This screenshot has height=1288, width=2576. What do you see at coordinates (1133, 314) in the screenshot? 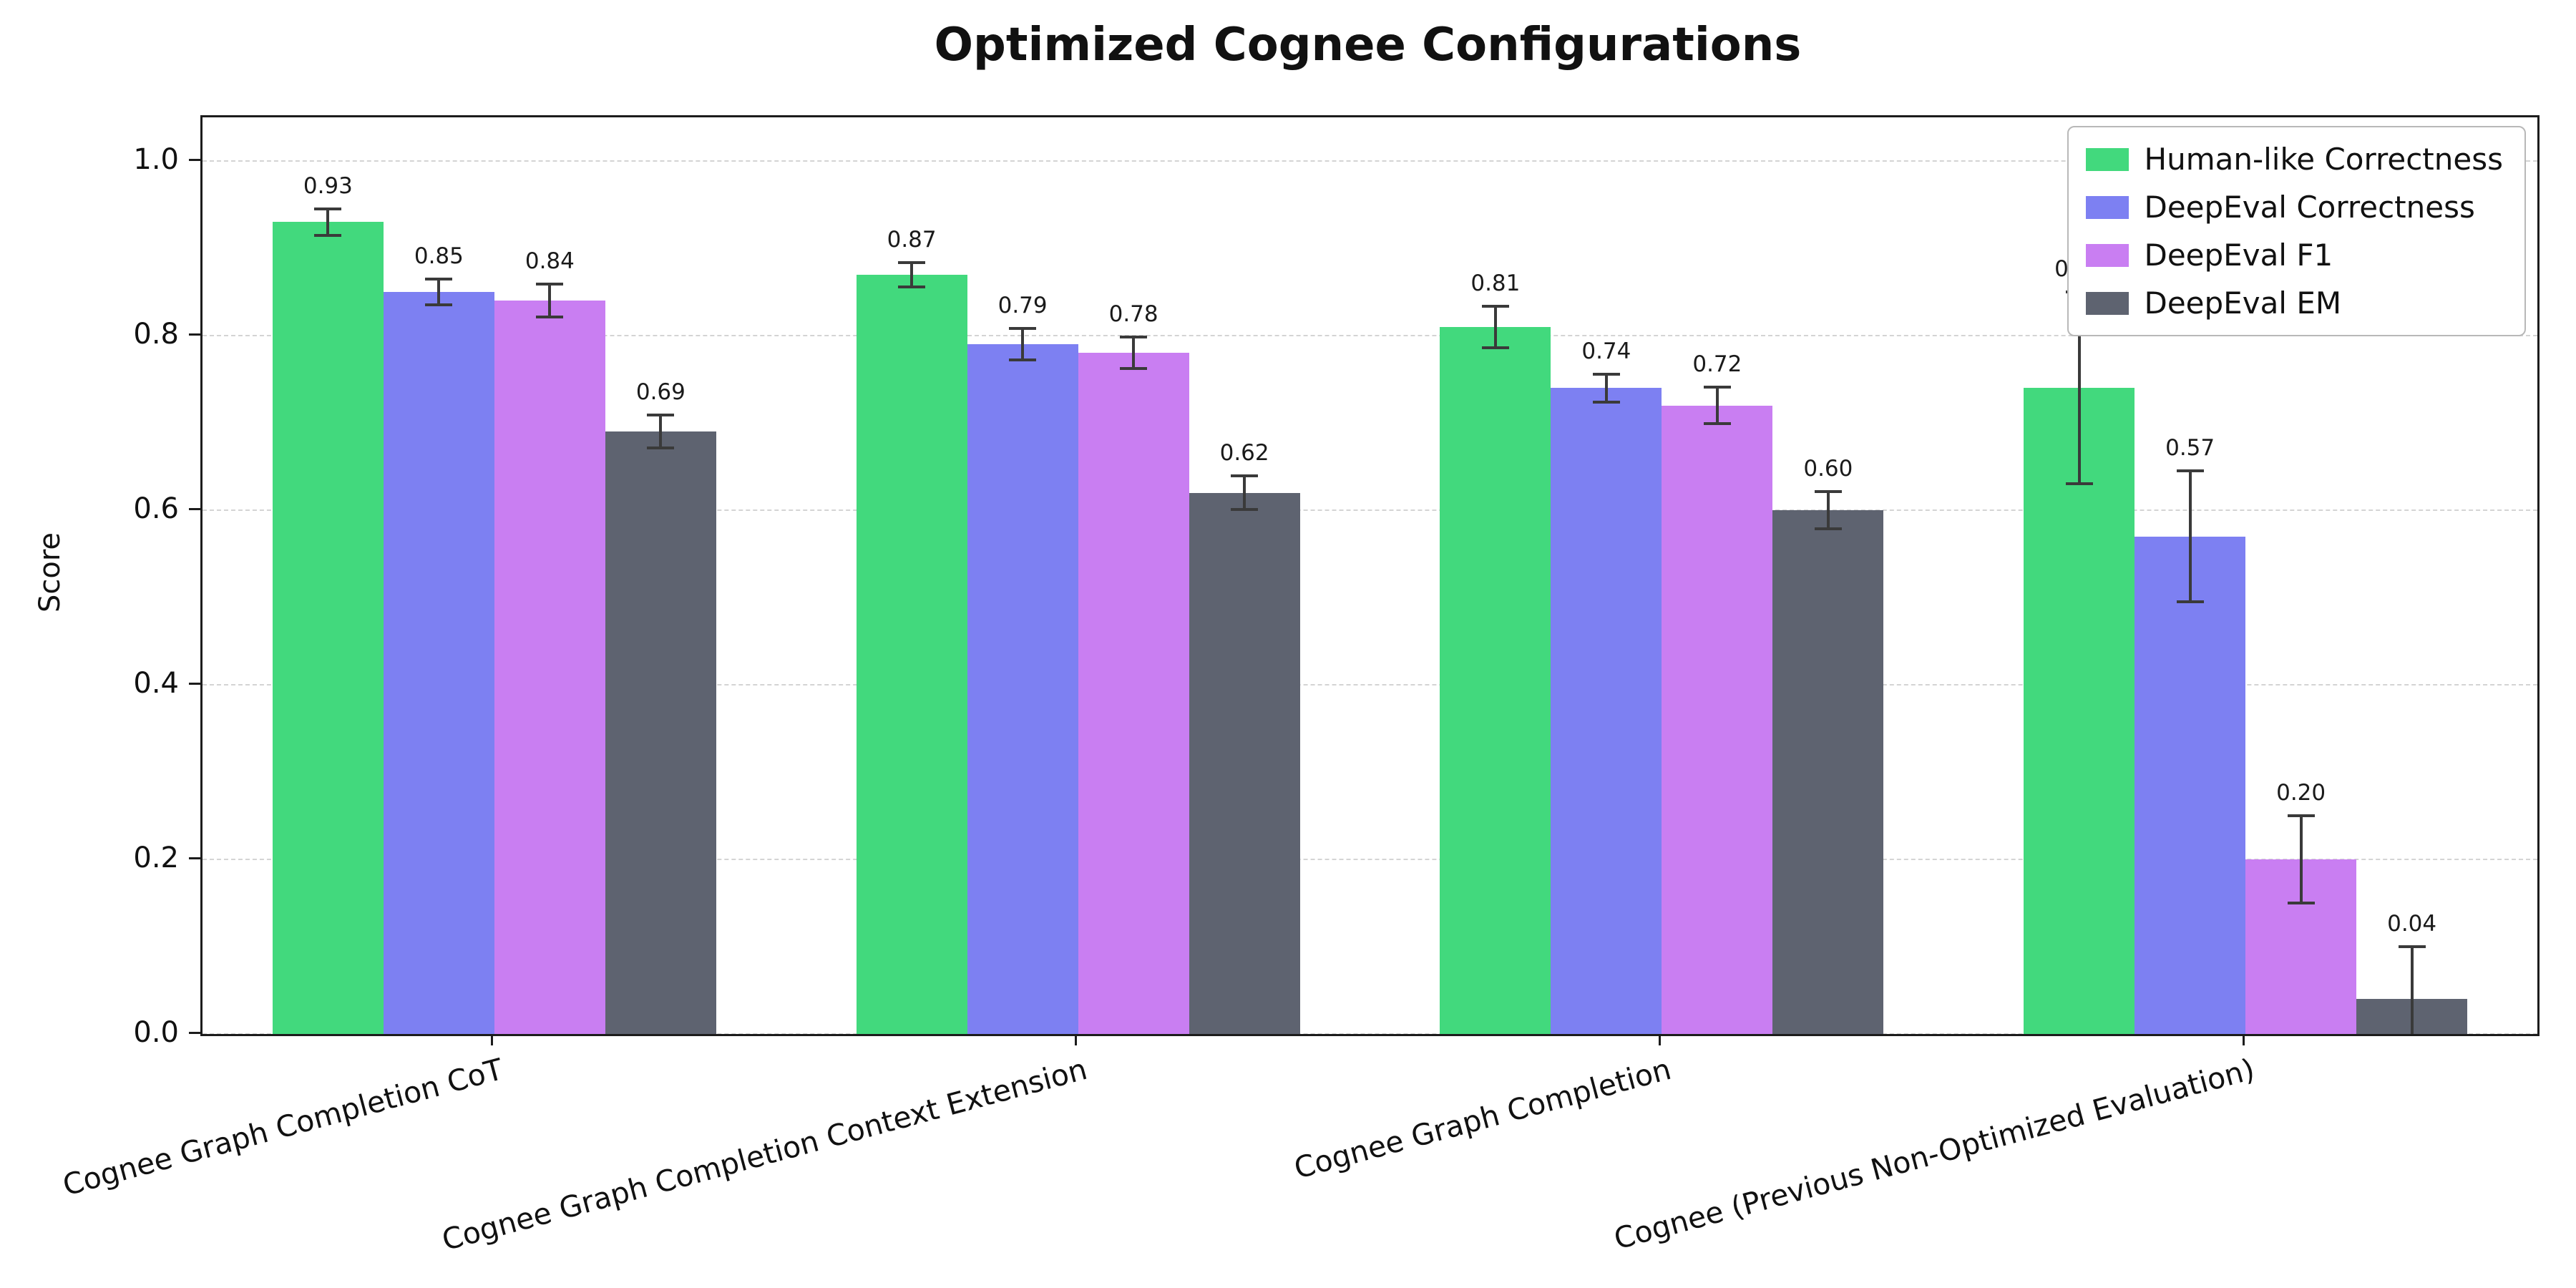
I see `bar-value-label: 0.78` at bounding box center [1133, 314].